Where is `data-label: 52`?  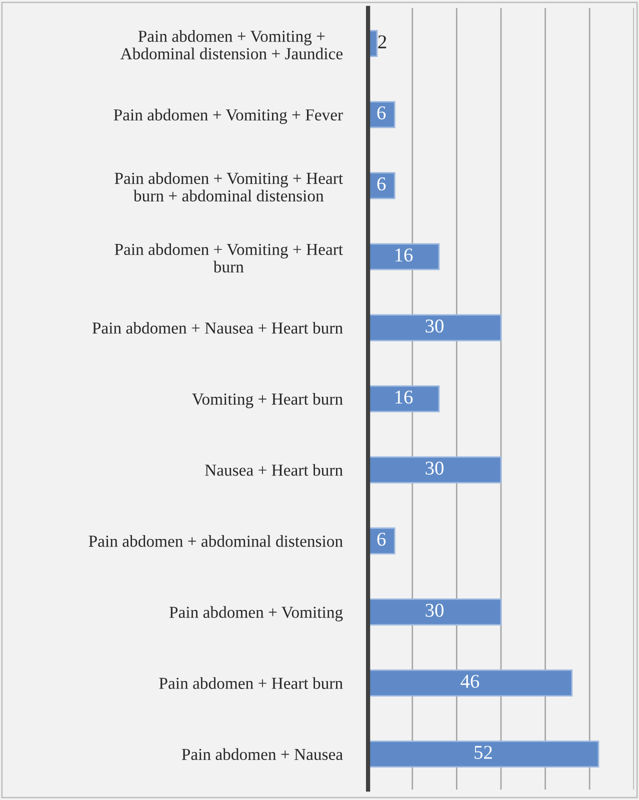 data-label: 52 is located at coordinates (483, 752).